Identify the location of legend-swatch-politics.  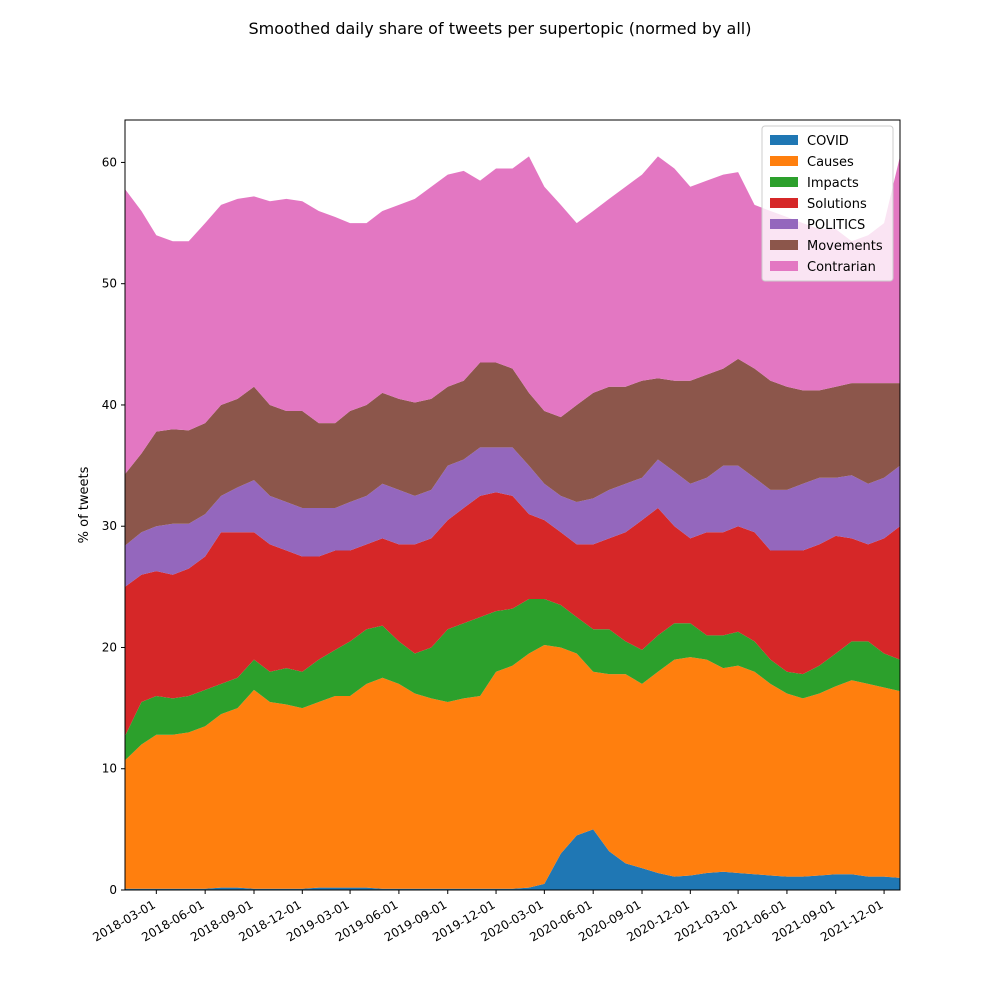
(784, 224).